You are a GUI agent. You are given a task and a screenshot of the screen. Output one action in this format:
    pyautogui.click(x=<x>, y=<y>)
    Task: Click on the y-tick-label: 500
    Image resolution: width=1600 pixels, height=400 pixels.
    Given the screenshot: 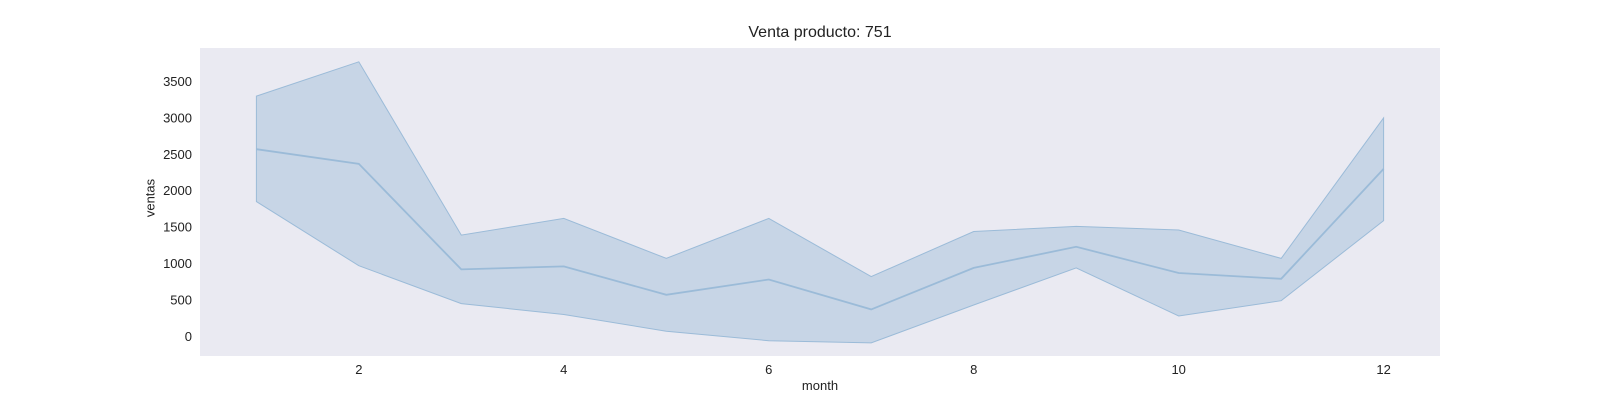 What is the action you would take?
    pyautogui.click(x=181, y=299)
    